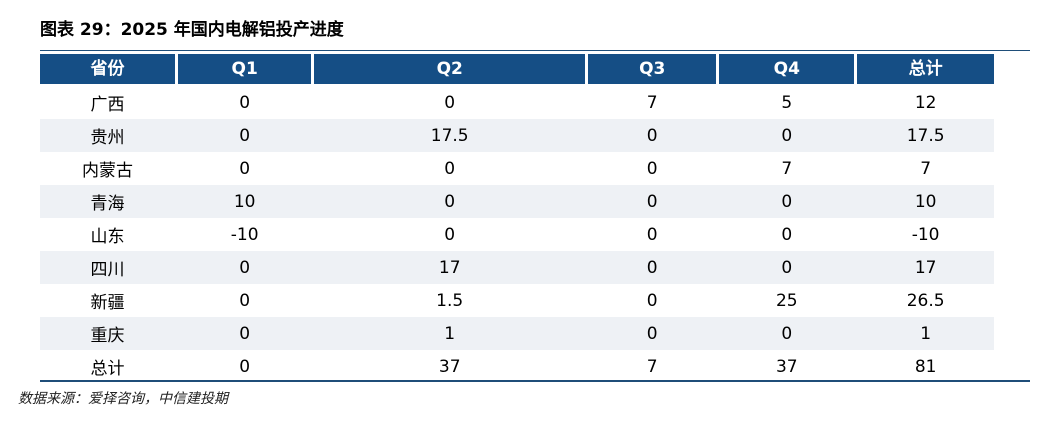  What do you see at coordinates (787, 69) in the screenshot?
I see `header-q4: Q4` at bounding box center [787, 69].